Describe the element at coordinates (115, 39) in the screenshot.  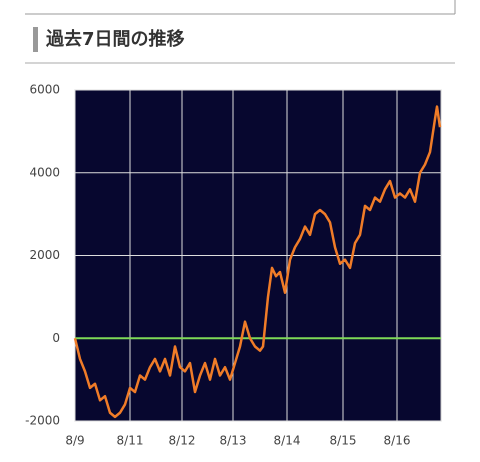
I see `chart-title: 過去7日間の推移` at that location.